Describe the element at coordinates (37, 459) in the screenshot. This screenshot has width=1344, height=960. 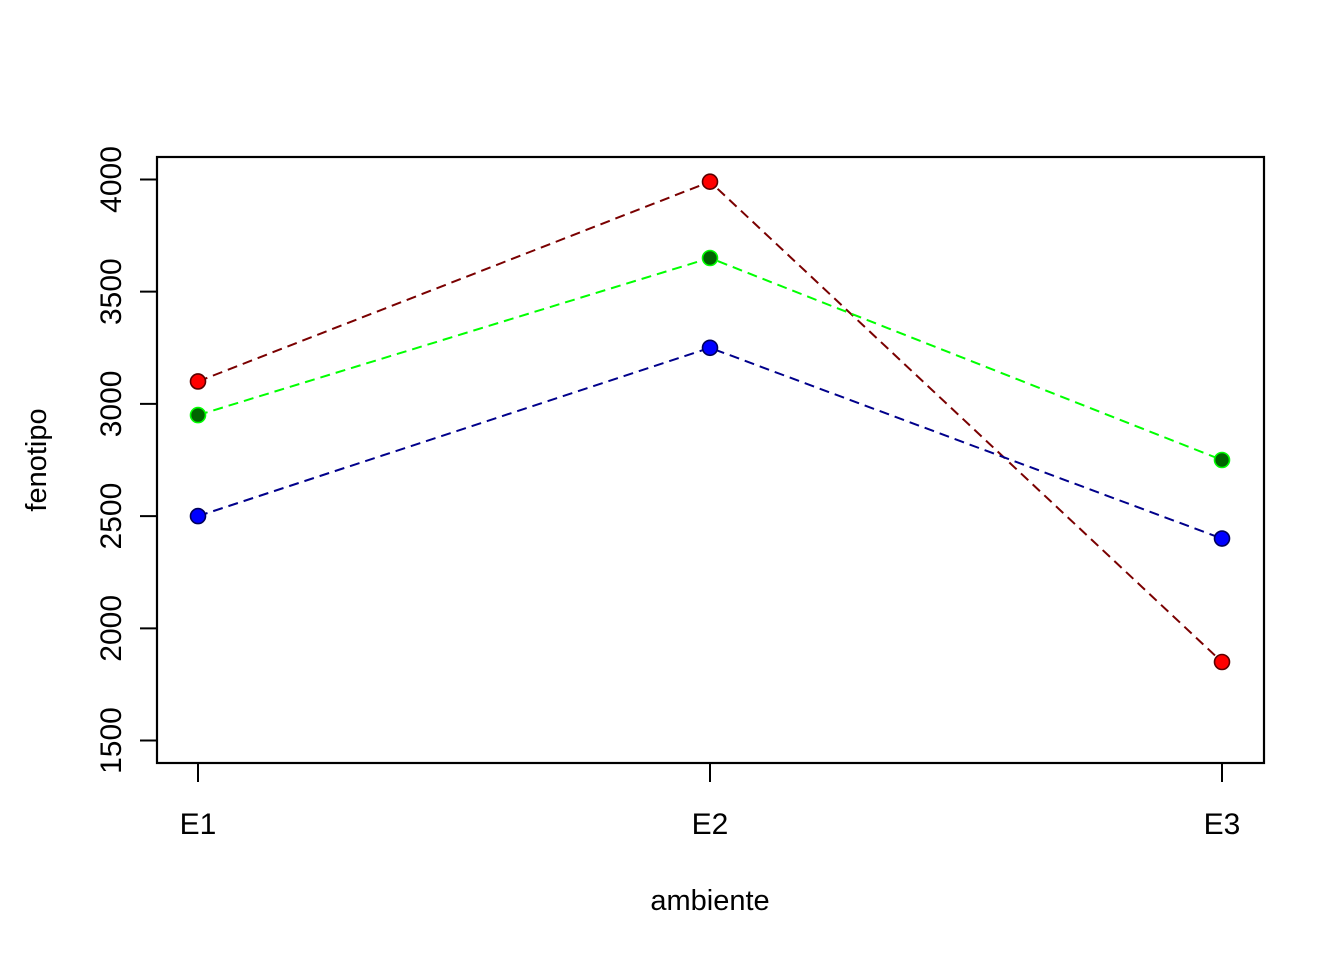
I see `y-axis-title: fenotipo` at that location.